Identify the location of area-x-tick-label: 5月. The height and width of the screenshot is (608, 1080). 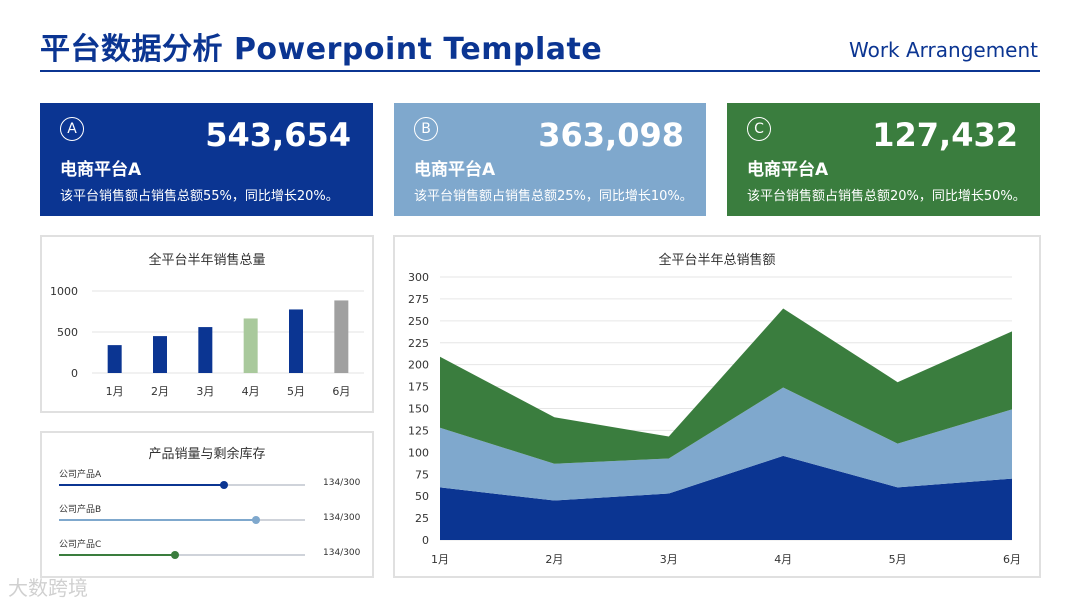
(898, 559).